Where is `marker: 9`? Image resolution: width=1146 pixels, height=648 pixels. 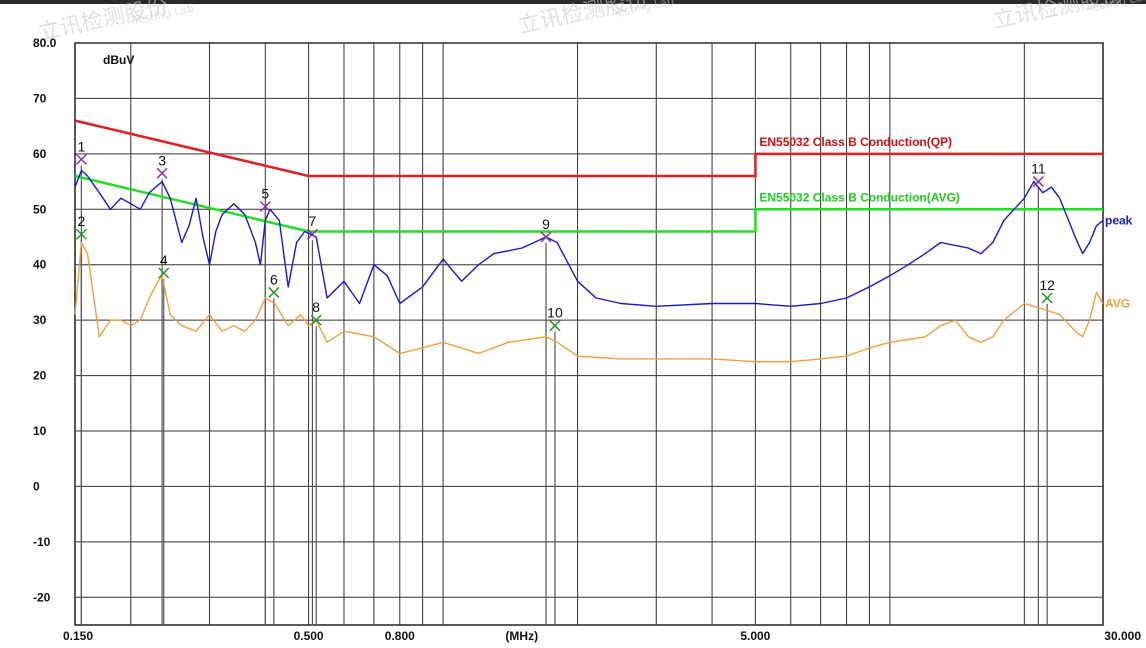 marker: 9 is located at coordinates (546, 229).